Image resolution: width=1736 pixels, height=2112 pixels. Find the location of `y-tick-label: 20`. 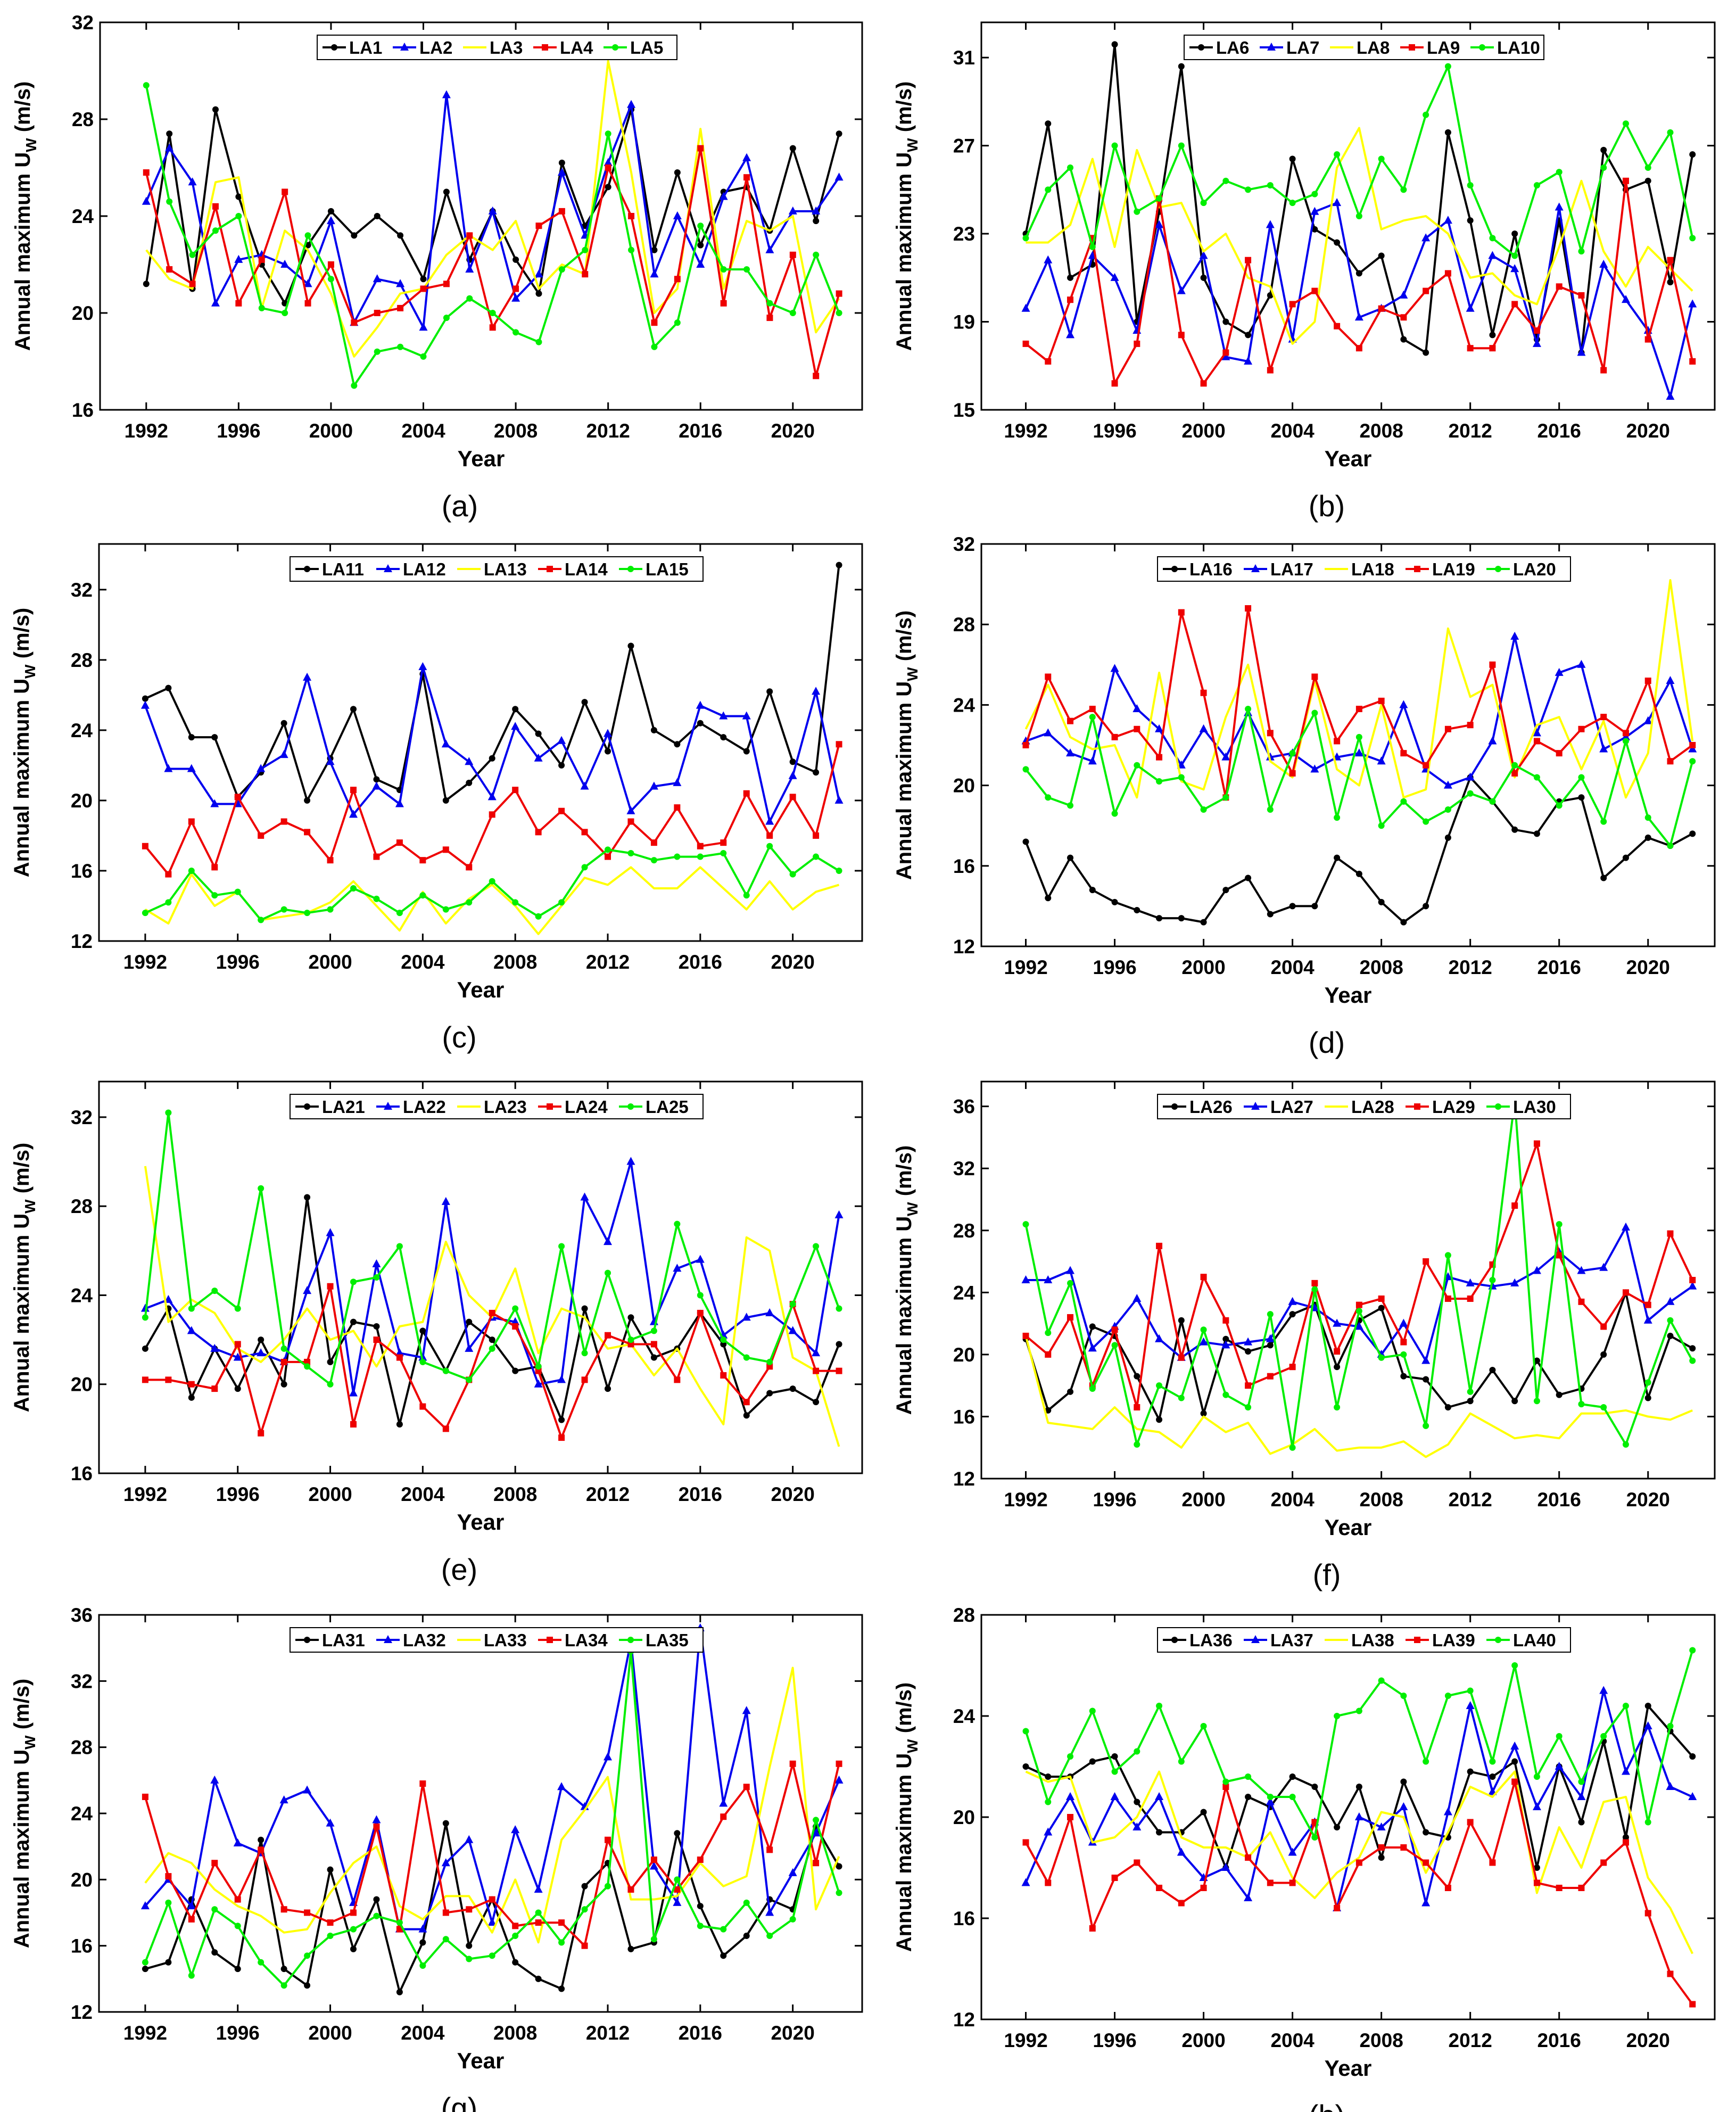

y-tick-label: 20 is located at coordinates (82, 1385).